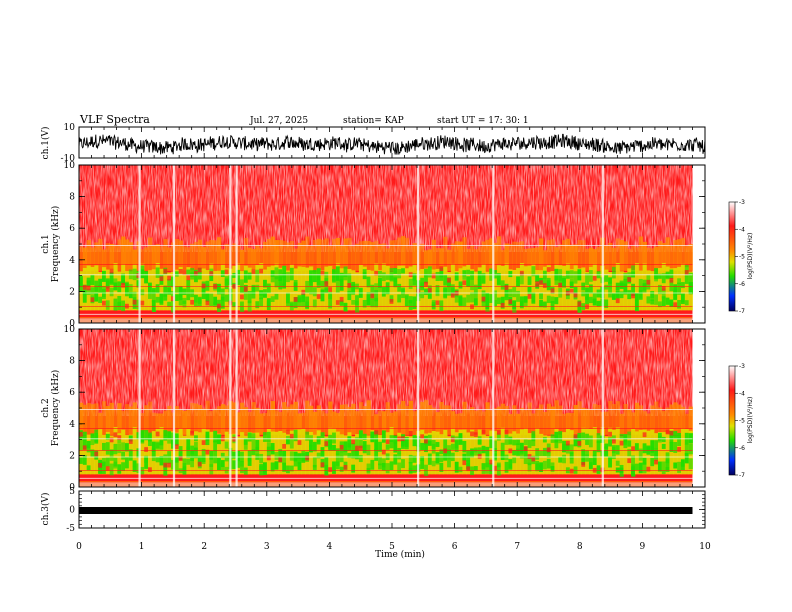 This screenshot has width=792, height=612. What do you see at coordinates (114, 119) in the screenshot?
I see `figure-title: VLF Spectra` at bounding box center [114, 119].